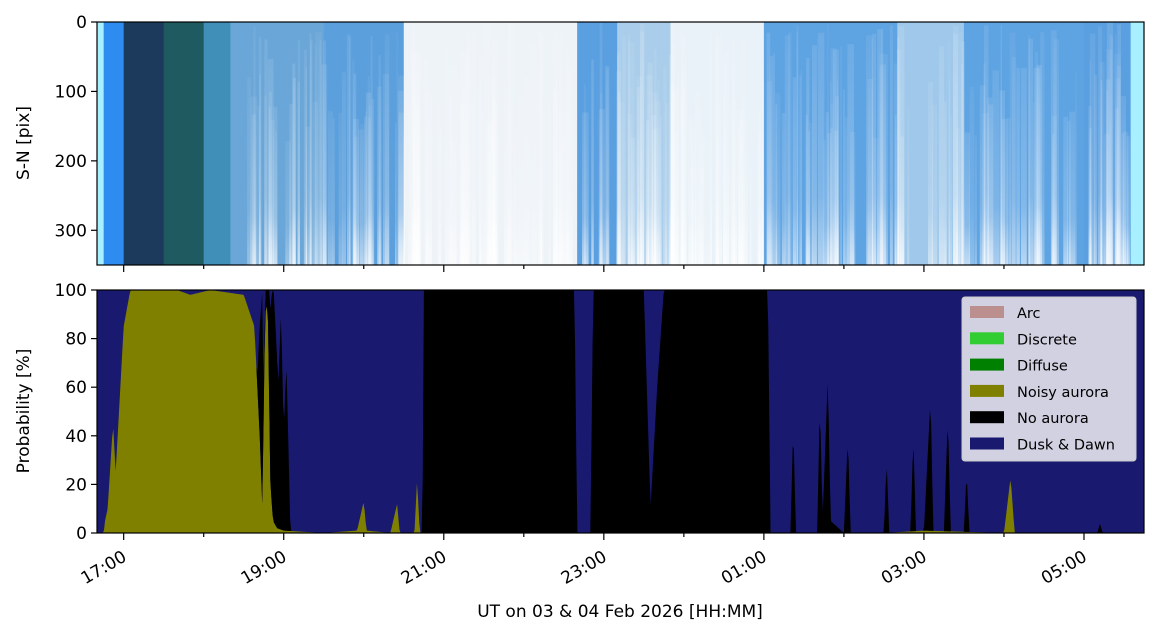 The image size is (1158, 638). I want to click on probability-x-tick-label: 19:00, so click(264, 568).